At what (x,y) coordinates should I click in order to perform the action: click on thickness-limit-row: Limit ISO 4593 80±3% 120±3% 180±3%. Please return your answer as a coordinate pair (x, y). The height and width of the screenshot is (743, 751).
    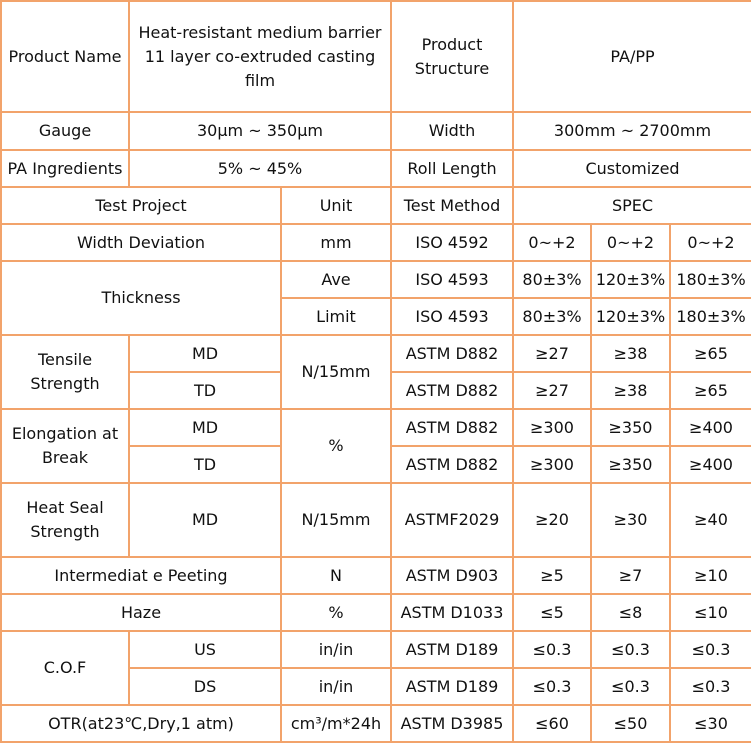
    Looking at the image, I should click on (376, 316).